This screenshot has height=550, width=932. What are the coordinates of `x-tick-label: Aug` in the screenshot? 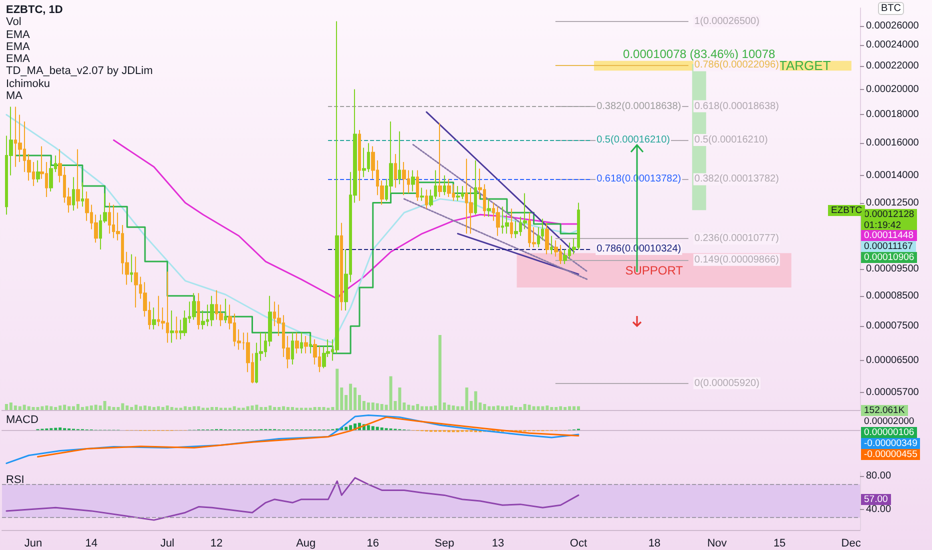 It's located at (306, 544).